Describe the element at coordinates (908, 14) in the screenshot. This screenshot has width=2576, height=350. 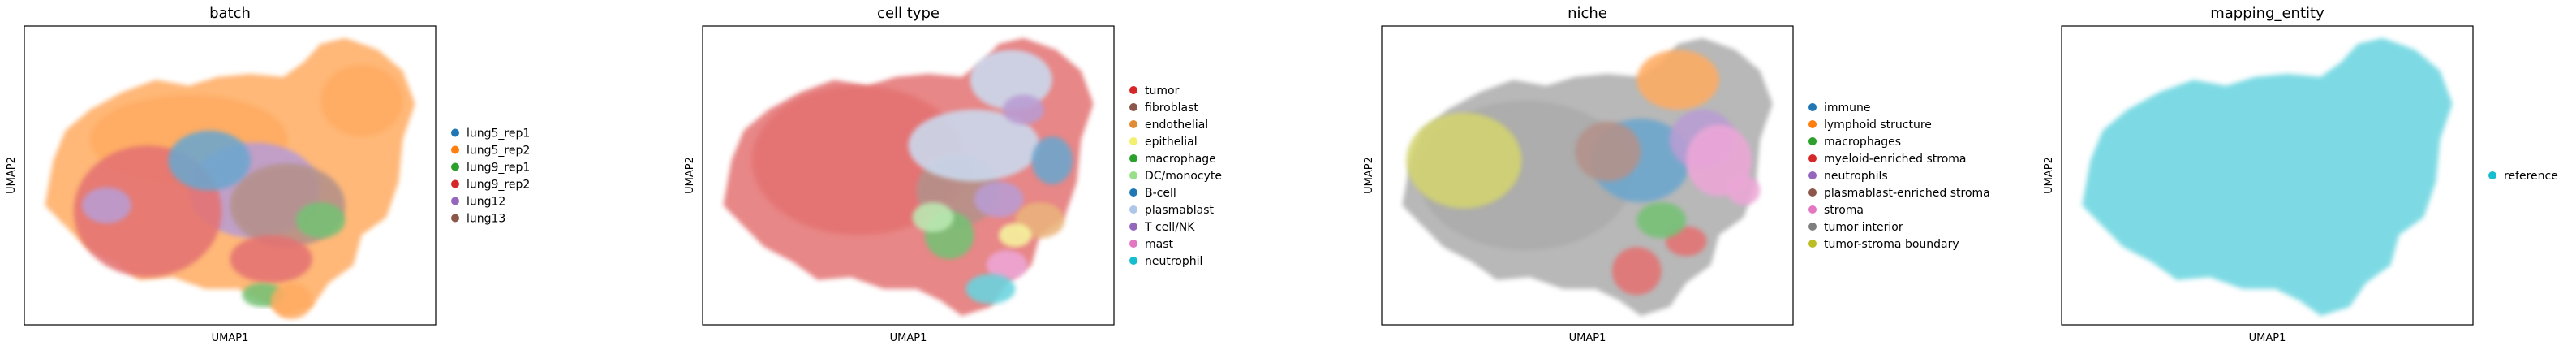
I see `panel-title: cell type` at that location.